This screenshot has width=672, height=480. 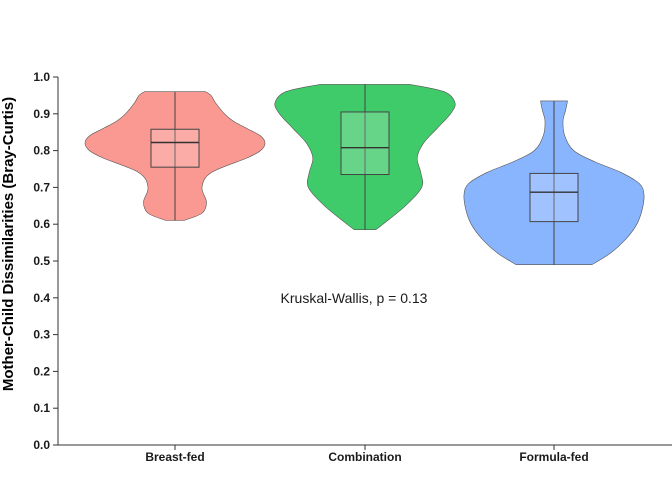 What do you see at coordinates (41, 445) in the screenshot?
I see `y-tick-label: 0.0` at bounding box center [41, 445].